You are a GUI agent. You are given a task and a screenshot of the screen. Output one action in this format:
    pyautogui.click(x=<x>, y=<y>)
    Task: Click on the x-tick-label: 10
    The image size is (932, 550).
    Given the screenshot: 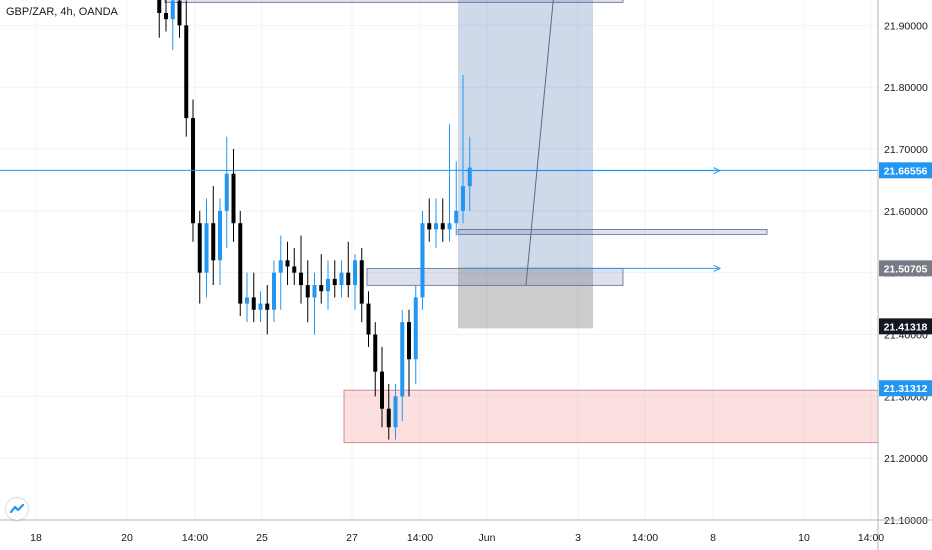 What is the action you would take?
    pyautogui.click(x=804, y=538)
    